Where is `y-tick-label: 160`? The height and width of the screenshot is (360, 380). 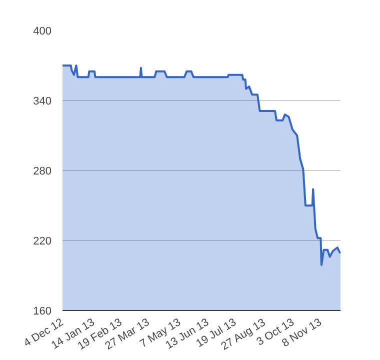
y-tick-label: 160 is located at coordinates (42, 312).